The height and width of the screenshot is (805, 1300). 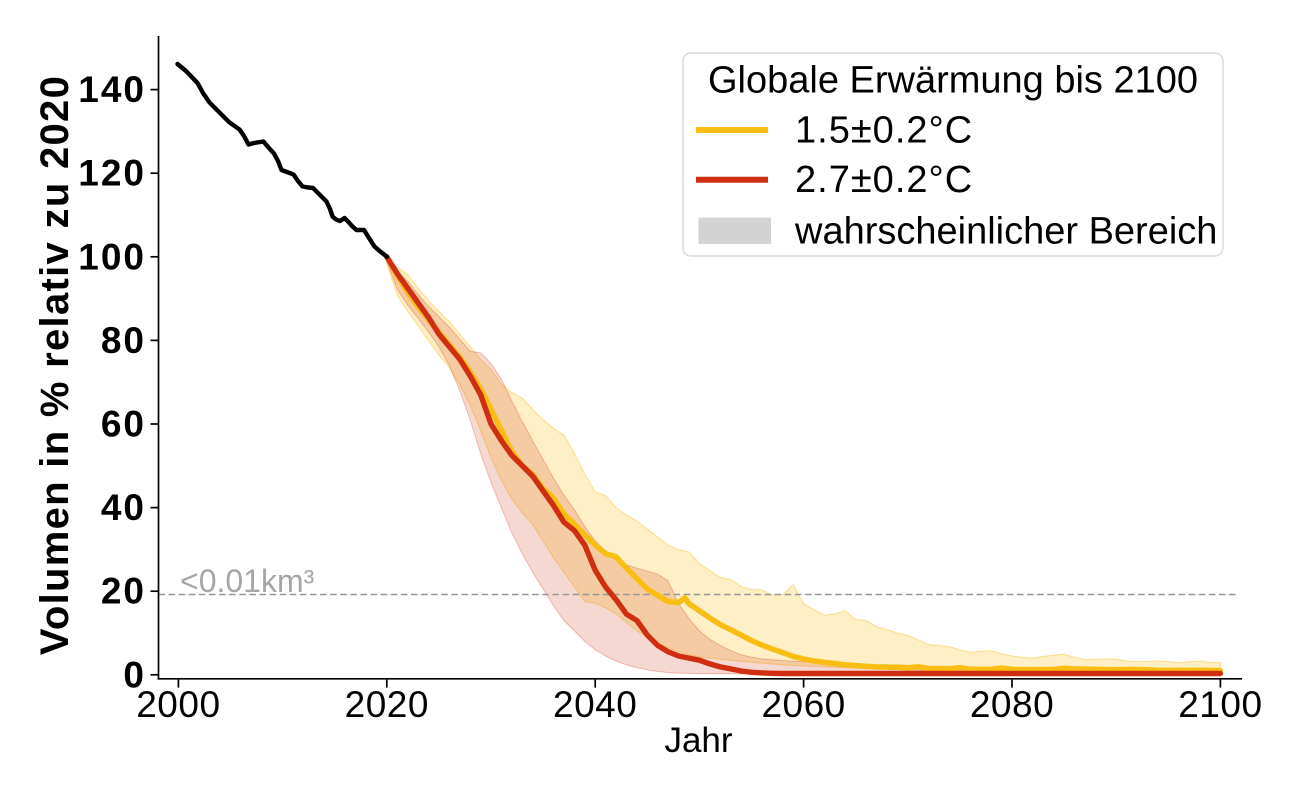 What do you see at coordinates (123, 591) in the screenshot?
I see `svg-text: 20` at bounding box center [123, 591].